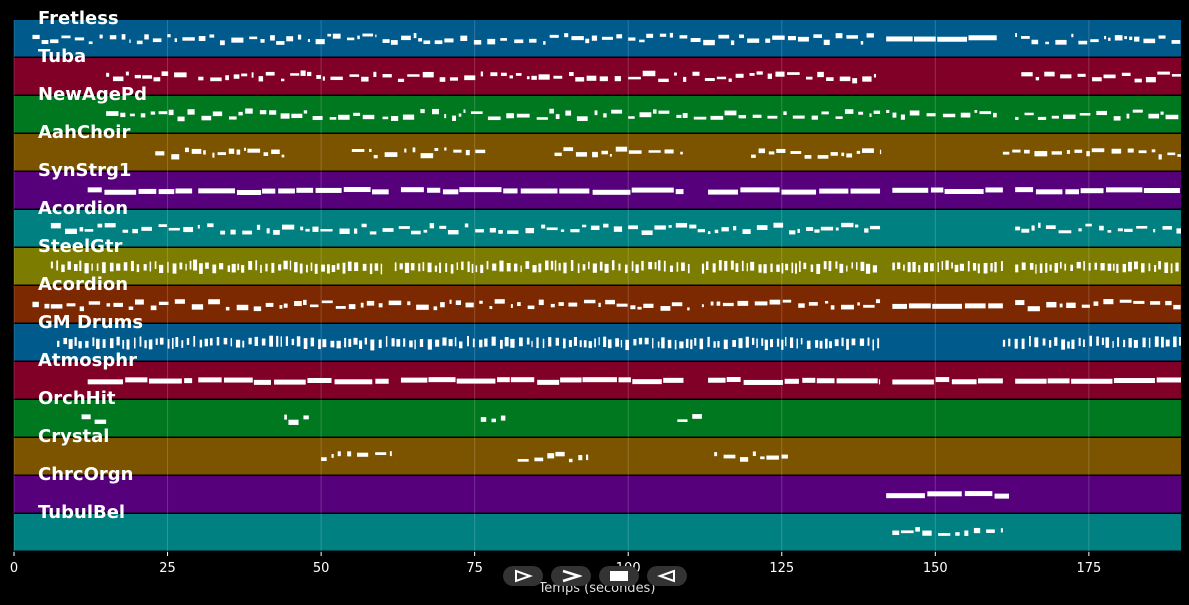  Describe the element at coordinates (619, 576) in the screenshot. I see `stop-button` at that location.